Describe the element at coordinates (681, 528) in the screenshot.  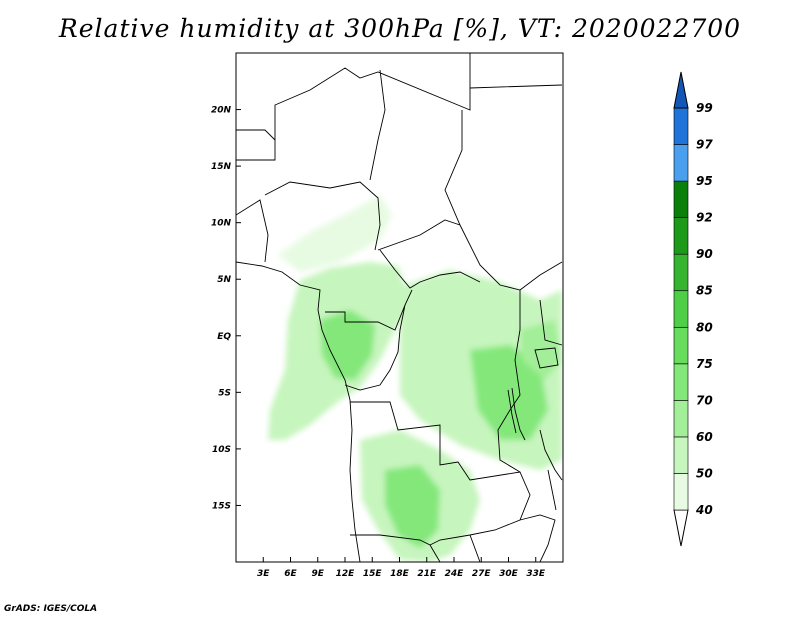
I see `colorbar-bottom-arrow` at that location.